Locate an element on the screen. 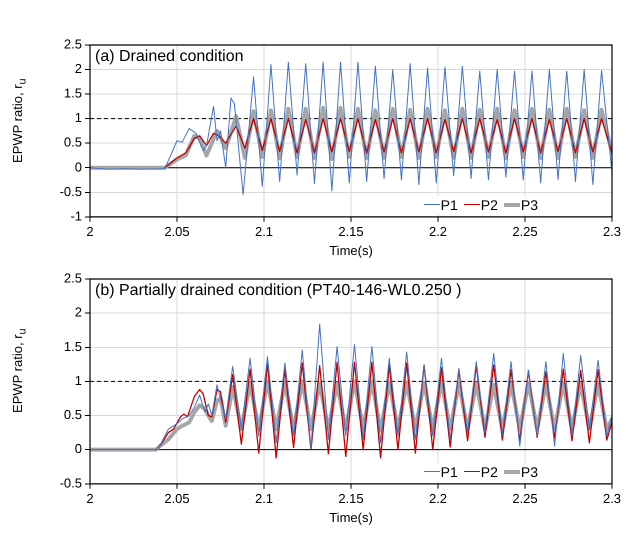 The height and width of the screenshot is (534, 637). chart-title: (b) Partially drained condition (PT40-146-WL0.250 ) is located at coordinates (278, 291).